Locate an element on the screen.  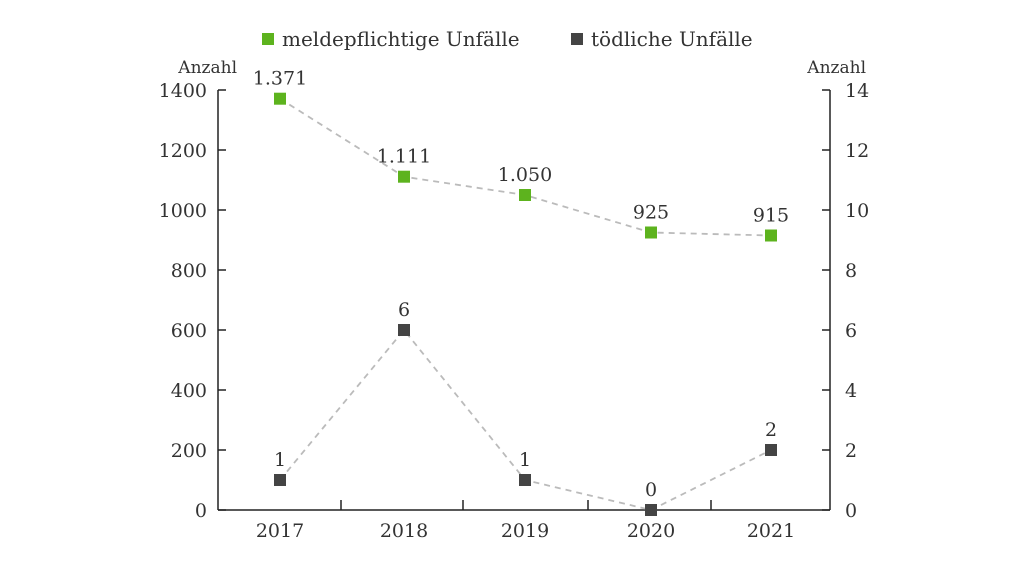
right-y-tick-label: 14 is located at coordinates (857, 91).